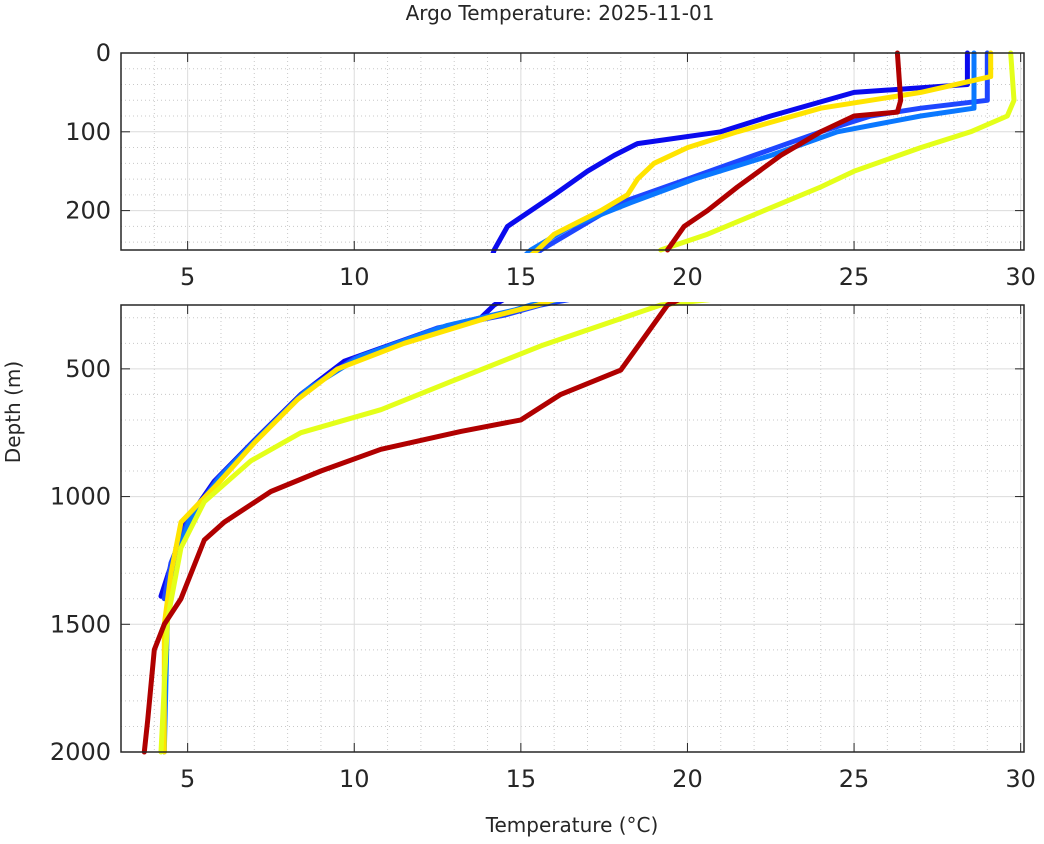 The height and width of the screenshot is (844, 1044). Describe the element at coordinates (88, 211) in the screenshot. I see `y-tick-label: 200` at that location.